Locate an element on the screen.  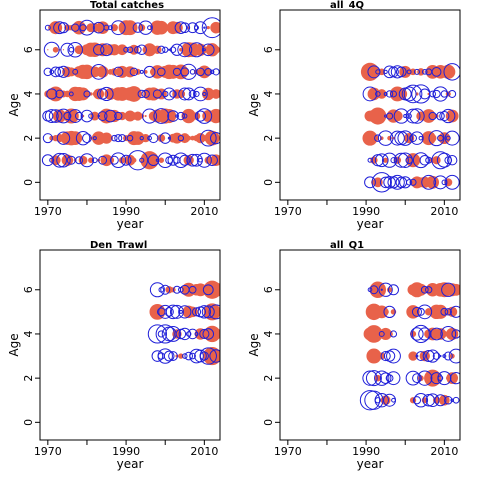
y-tick-label: 0 is located at coordinates (28, 422).